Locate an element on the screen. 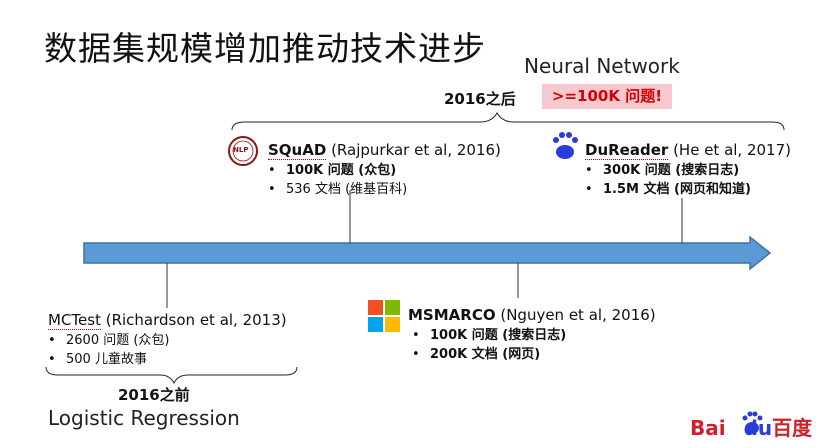  list-item: • 100K 问题 (众包) is located at coordinates (332, 170).